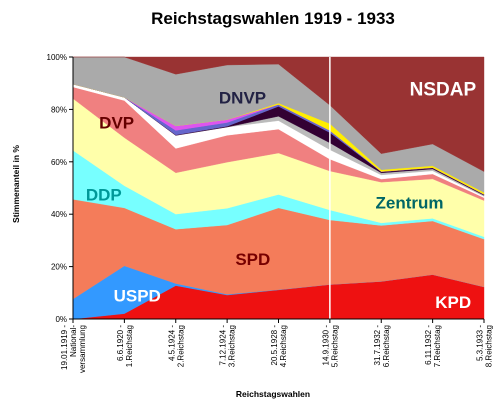 The height and width of the screenshot is (409, 498). Describe the element at coordinates (104, 195) in the screenshot. I see `label-ddp: DDP` at that location.